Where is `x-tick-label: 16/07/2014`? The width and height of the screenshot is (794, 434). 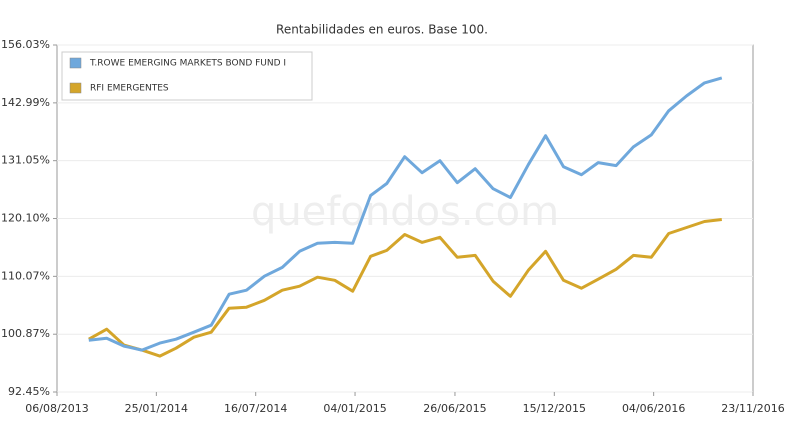 x-tick-label: 16/07/2014 is located at coordinates (255, 408).